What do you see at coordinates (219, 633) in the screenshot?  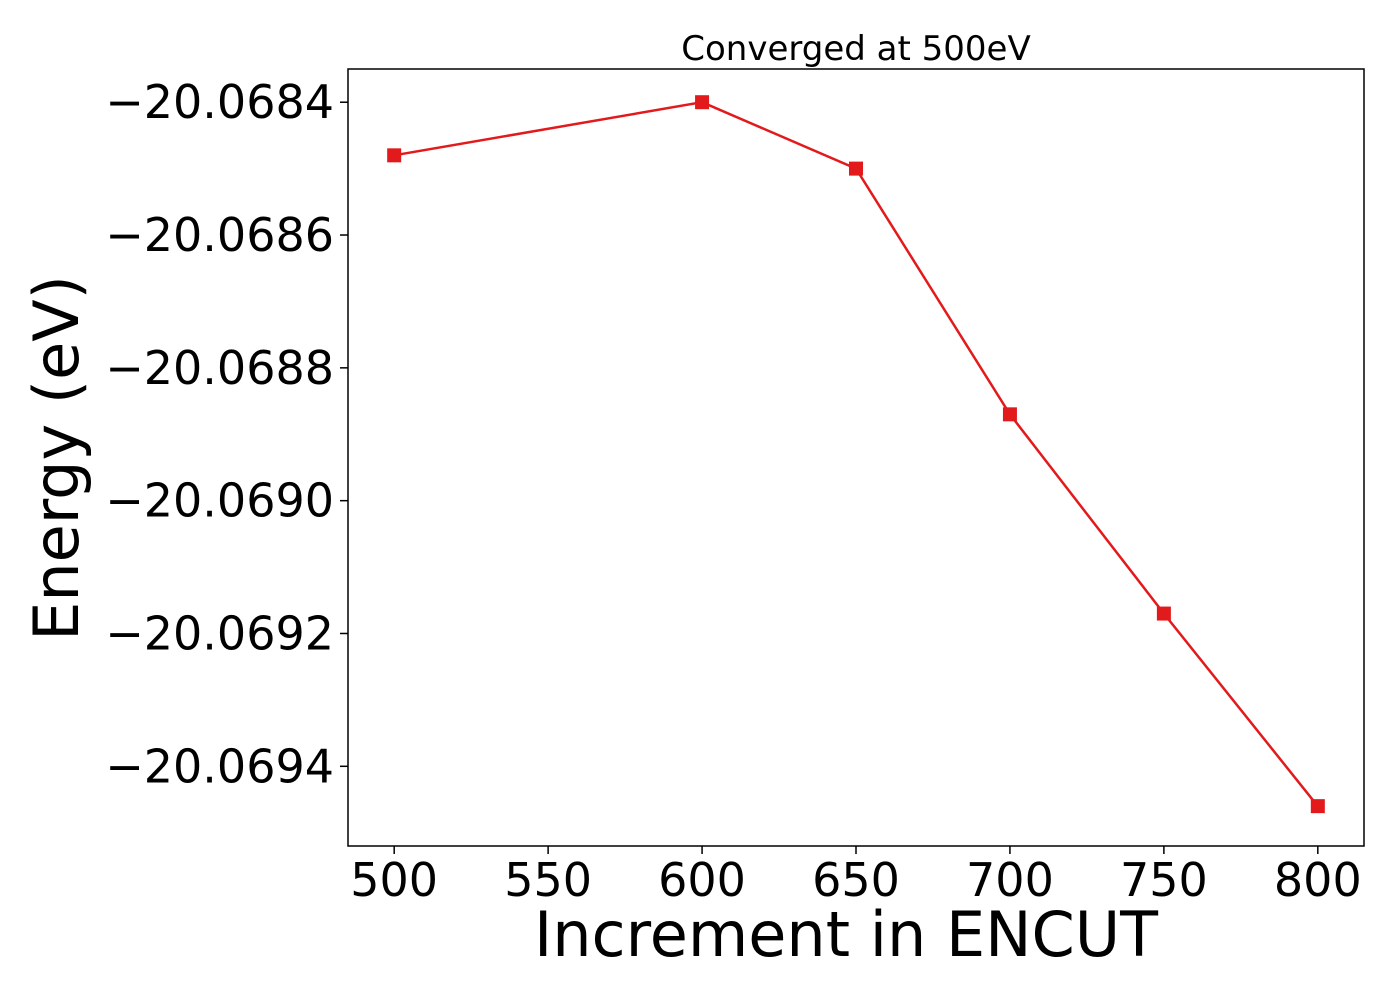 I see `y-tick-label: −20.0692` at bounding box center [219, 633].